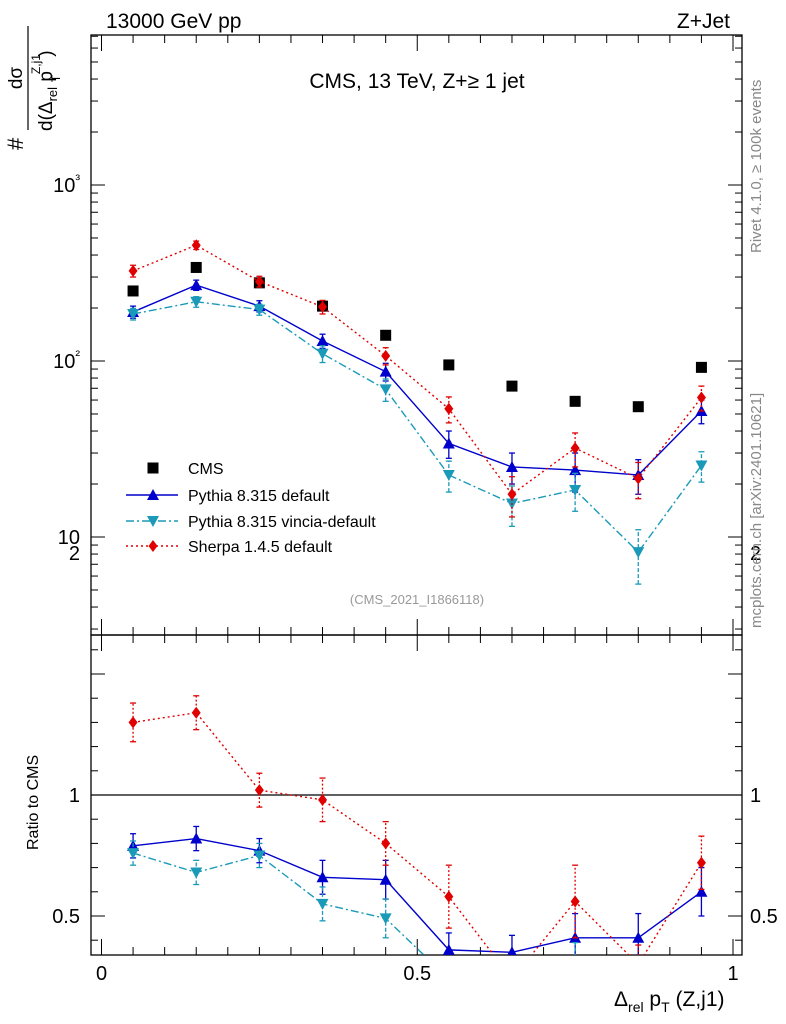 Image resolution: width=786 pixels, height=1024 pixels. I want to click on mcplots-label: mcplots.cern.ch [arXiv:2401.10621], so click(756, 510).